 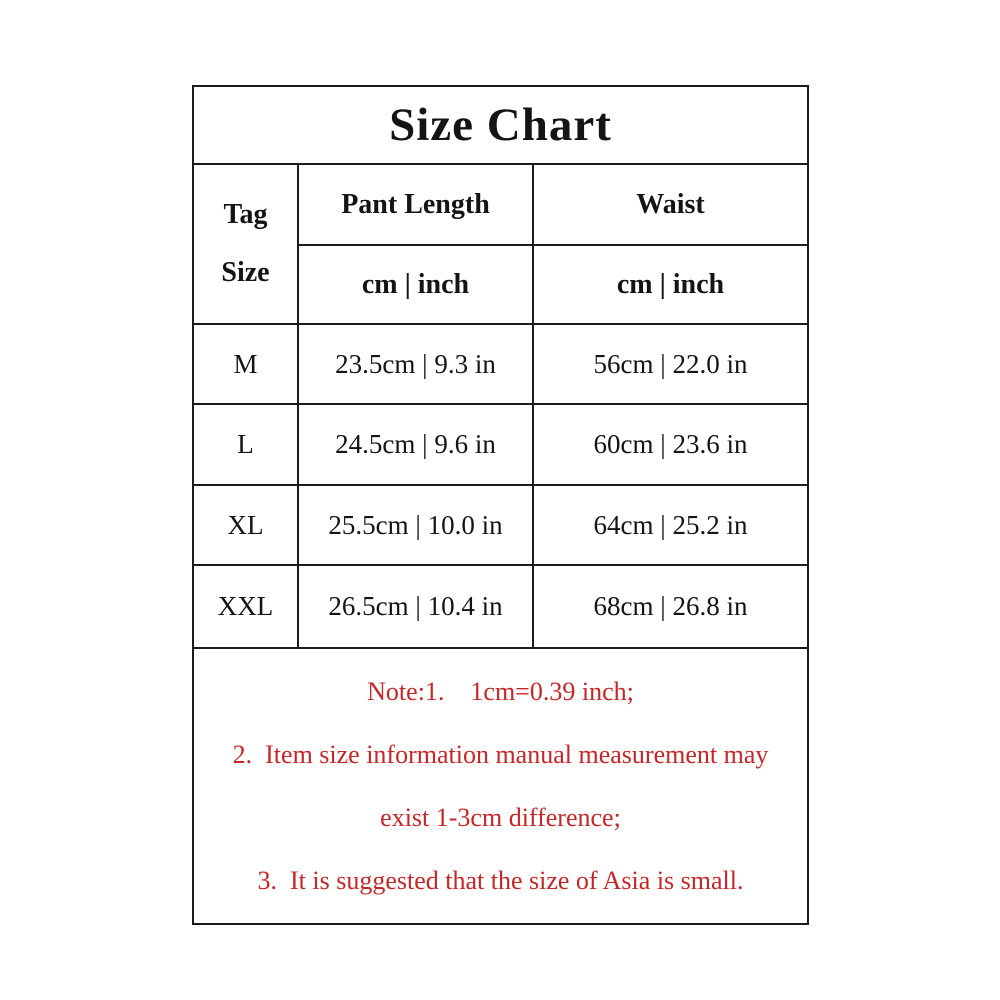 What do you see at coordinates (415, 525) in the screenshot?
I see `pant-length-xl: 25.5cm | 10.0 in` at bounding box center [415, 525].